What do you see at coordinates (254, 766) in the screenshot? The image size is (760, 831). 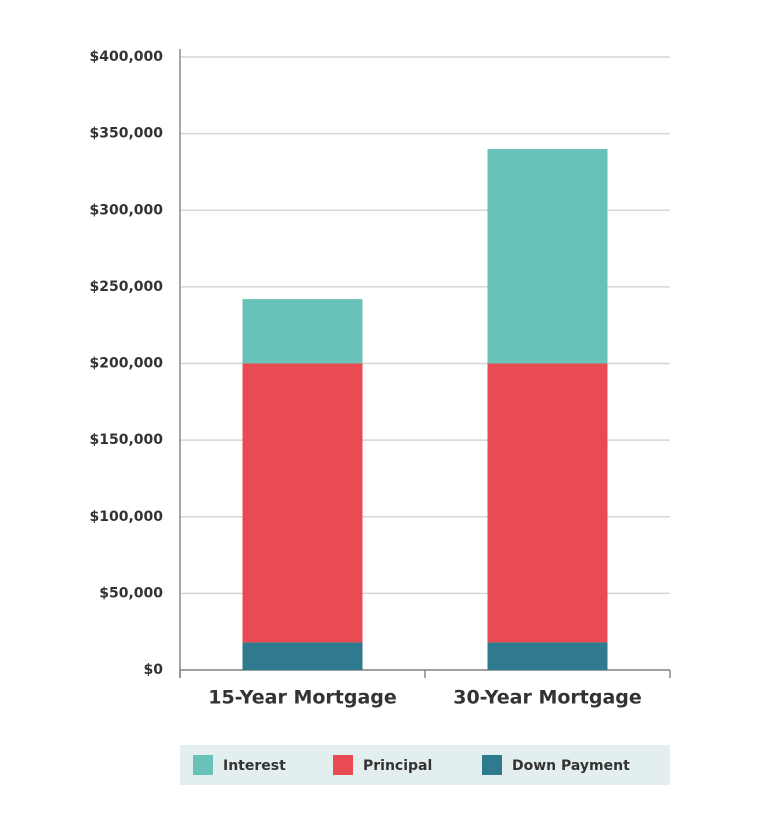 I see `legend-label: Interest` at bounding box center [254, 766].